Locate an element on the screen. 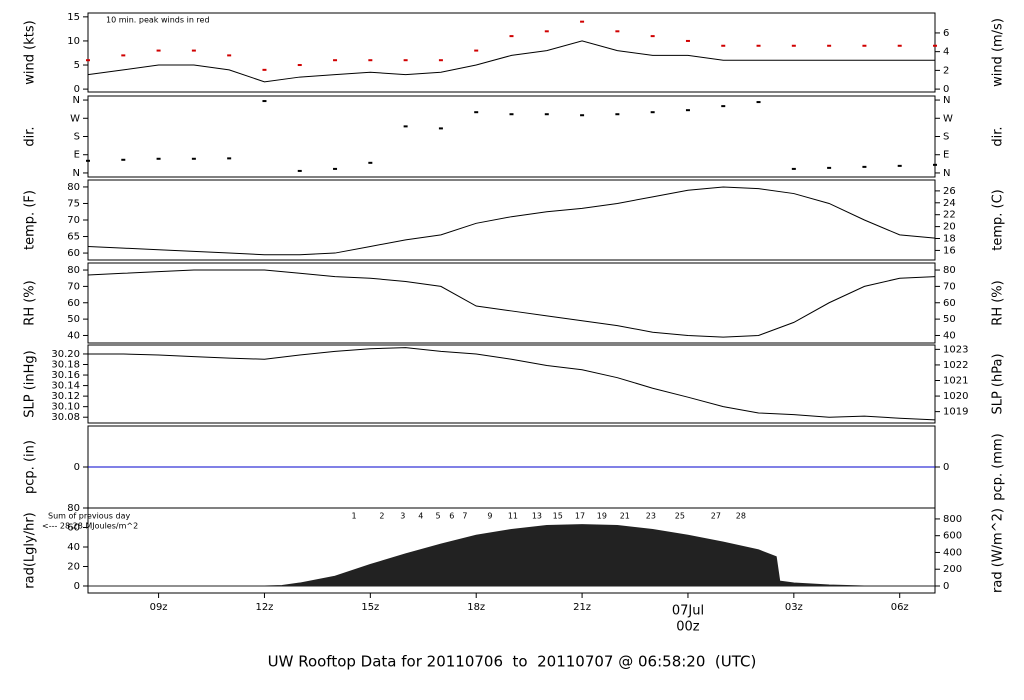 This screenshot has height=700, width=1024. y2-tick-label: 24 is located at coordinates (949, 203).